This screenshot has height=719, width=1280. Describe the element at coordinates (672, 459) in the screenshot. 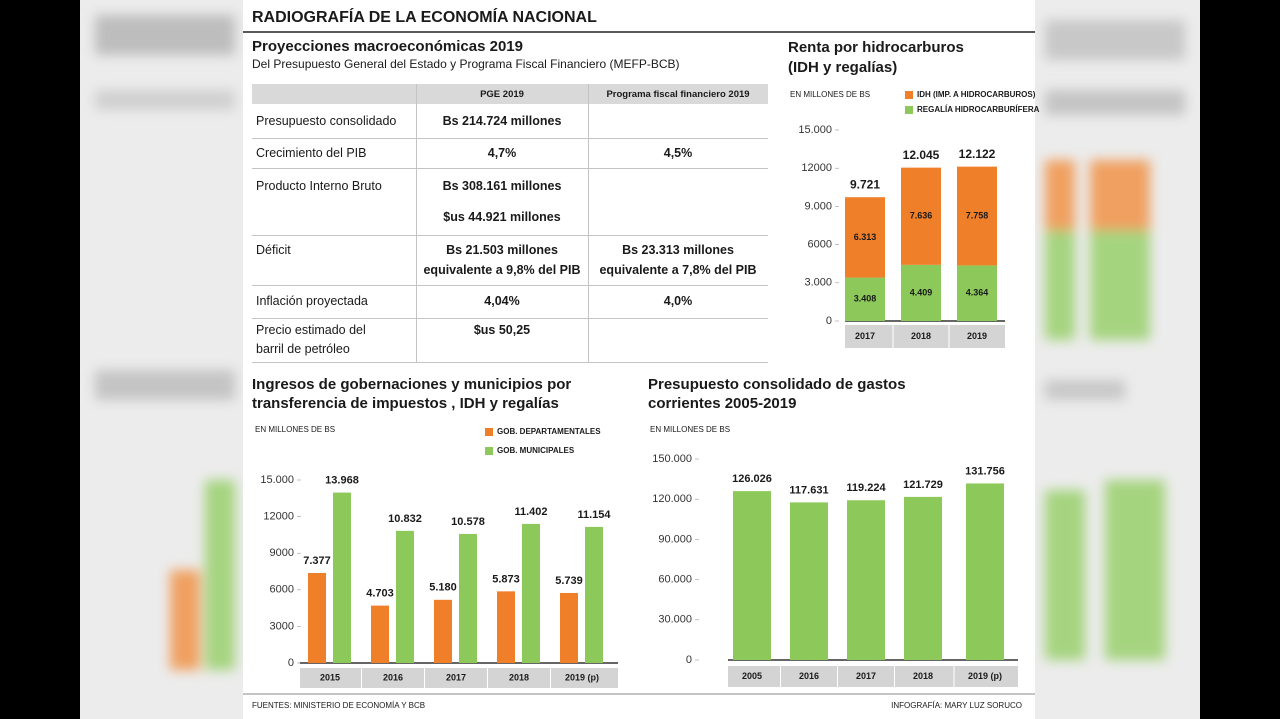

I see `y-tick-label: 150.000` at that location.